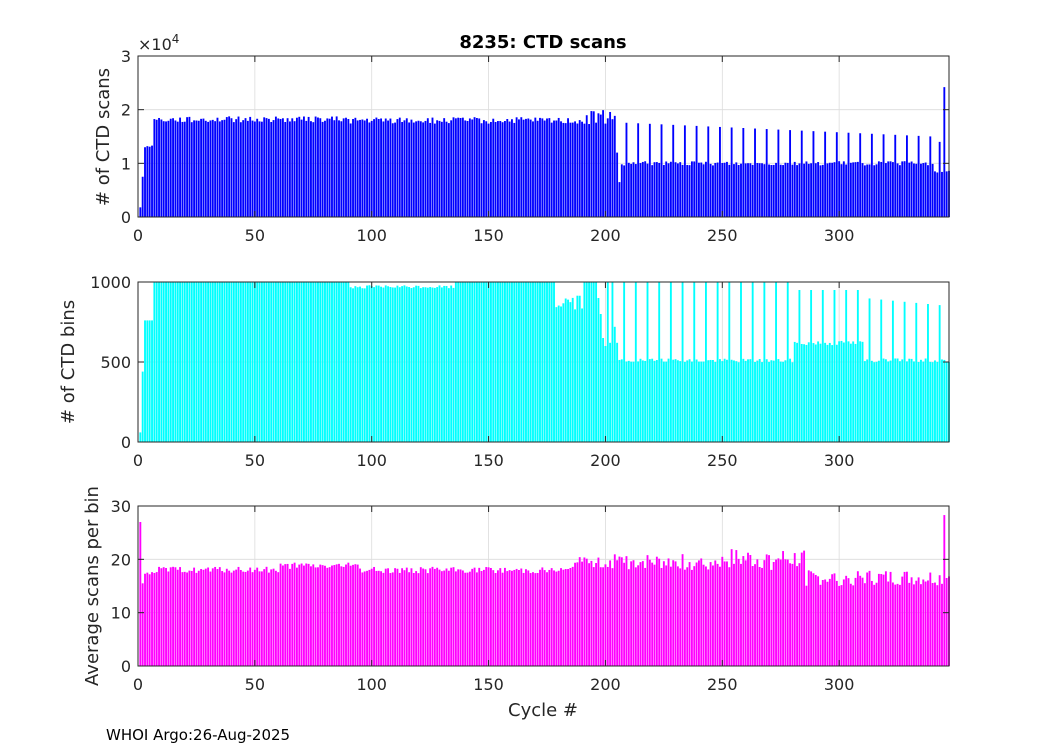 The width and height of the screenshot is (1050, 750). I want to click on exponent-base: ×10, so click(155, 44).